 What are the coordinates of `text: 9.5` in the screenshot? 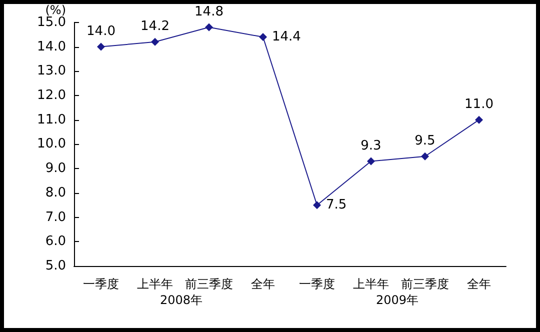 It's located at (425, 140).